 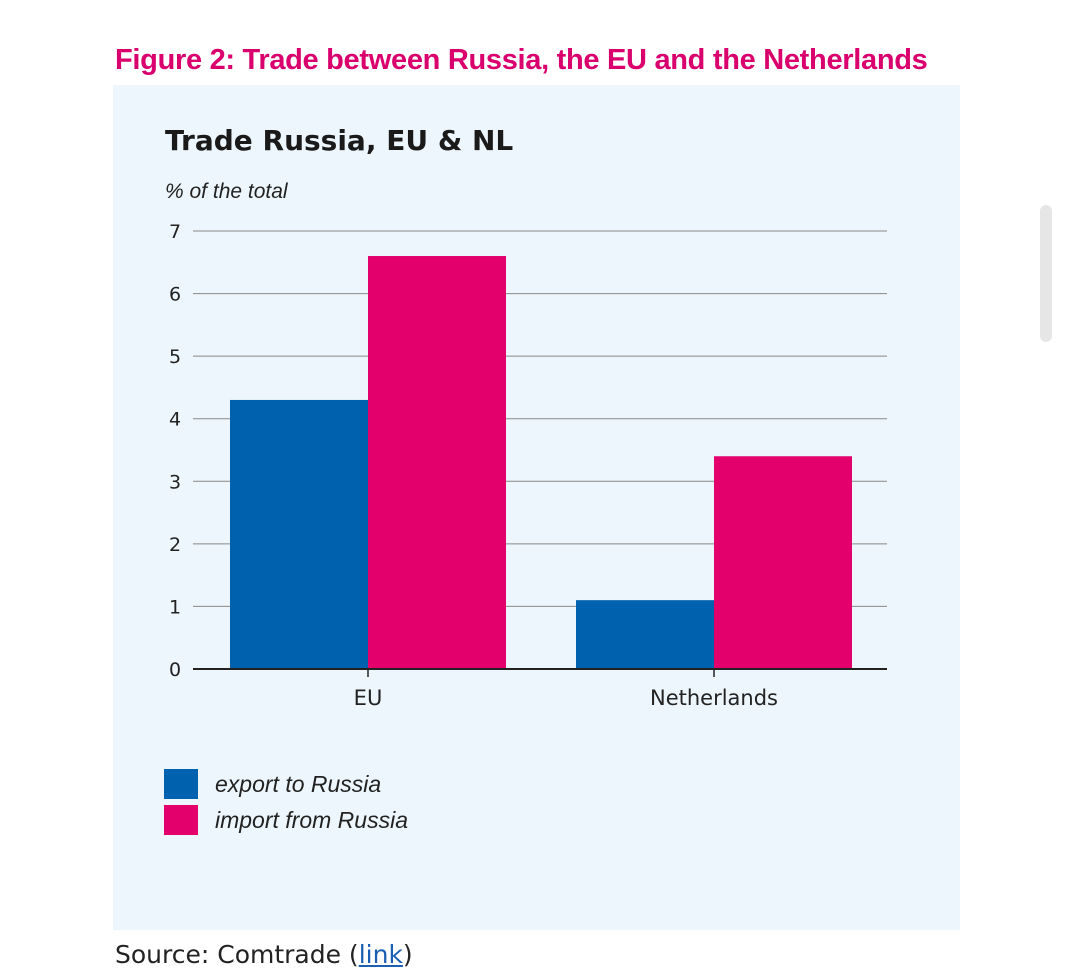 What do you see at coordinates (175, 357) in the screenshot?
I see `y-tick-label: 5` at bounding box center [175, 357].